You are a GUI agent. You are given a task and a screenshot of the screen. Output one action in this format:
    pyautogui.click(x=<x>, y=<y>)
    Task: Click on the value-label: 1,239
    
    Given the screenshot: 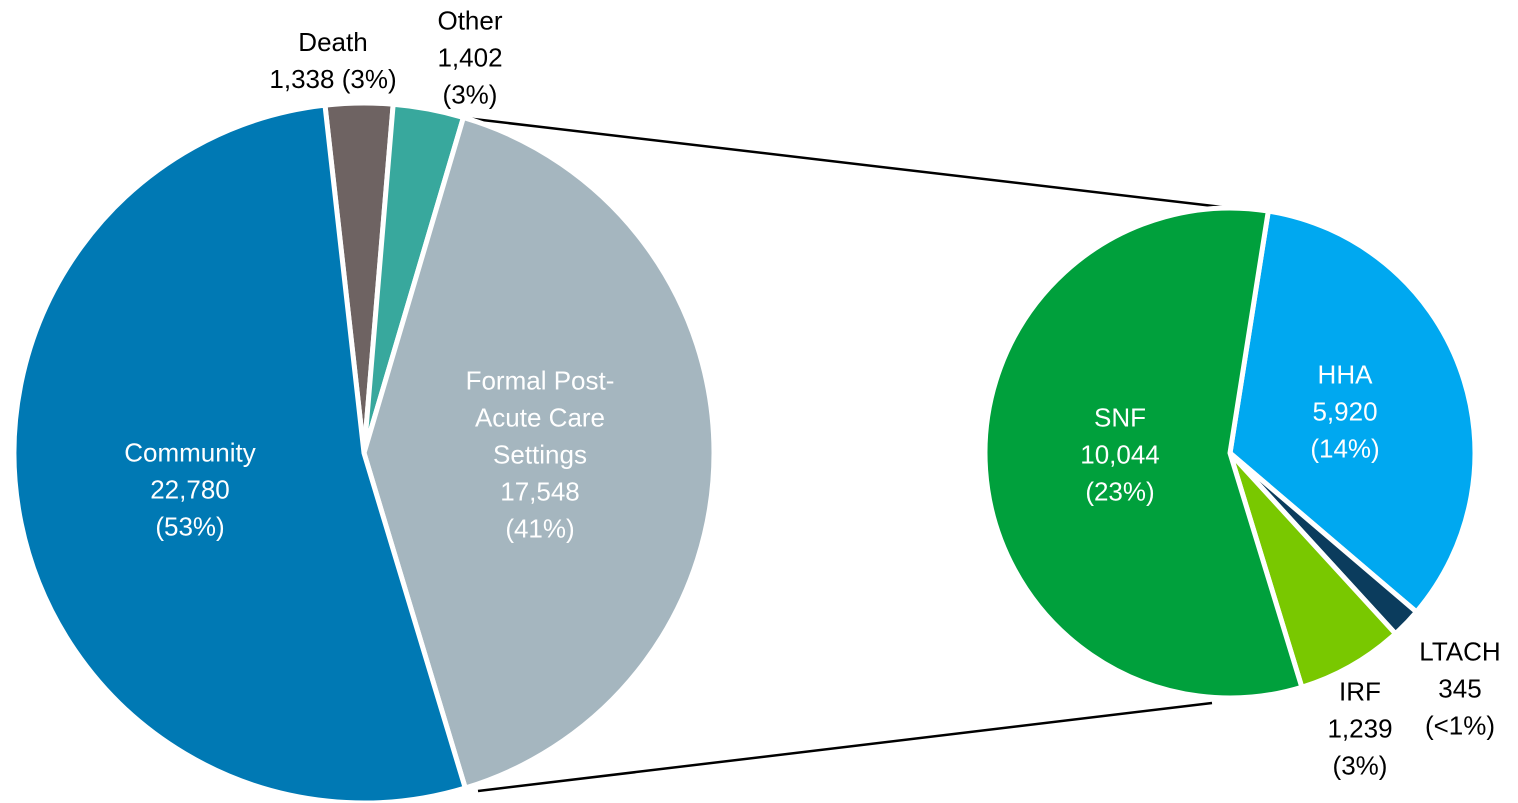 What is the action you would take?
    pyautogui.click(x=1360, y=728)
    